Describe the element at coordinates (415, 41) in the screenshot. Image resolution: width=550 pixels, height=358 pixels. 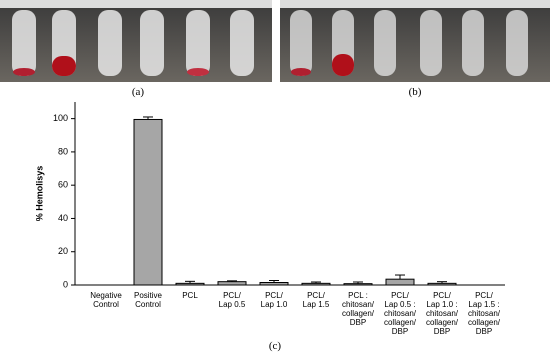
I see `photo-b` at that location.